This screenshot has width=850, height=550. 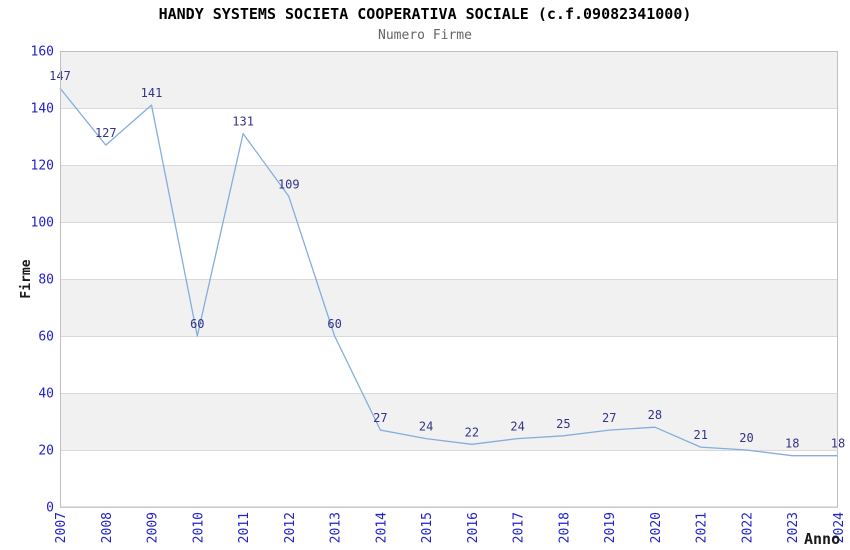 What do you see at coordinates (519, 527) in the screenshot?
I see `x-tick-label: 2017` at bounding box center [519, 527].